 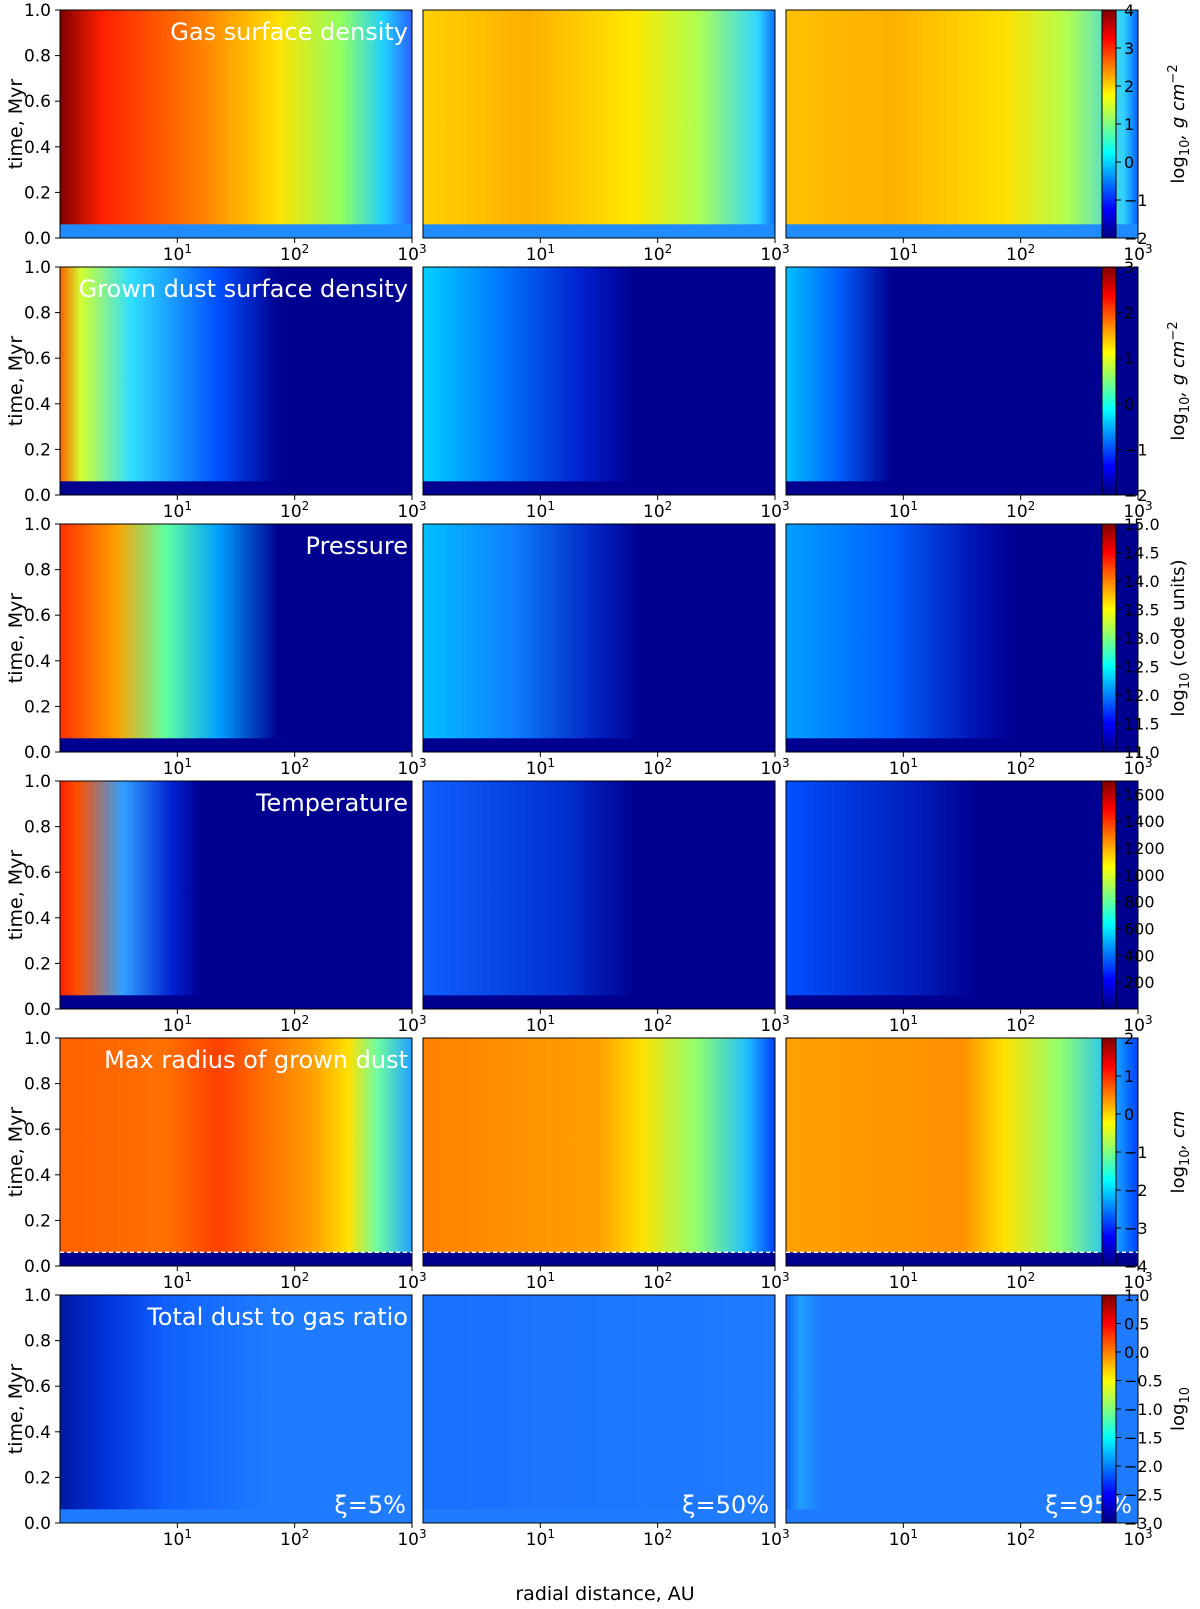 What do you see at coordinates (1139, 929) in the screenshot?
I see `colorbar-tick-label: 600` at bounding box center [1139, 929].